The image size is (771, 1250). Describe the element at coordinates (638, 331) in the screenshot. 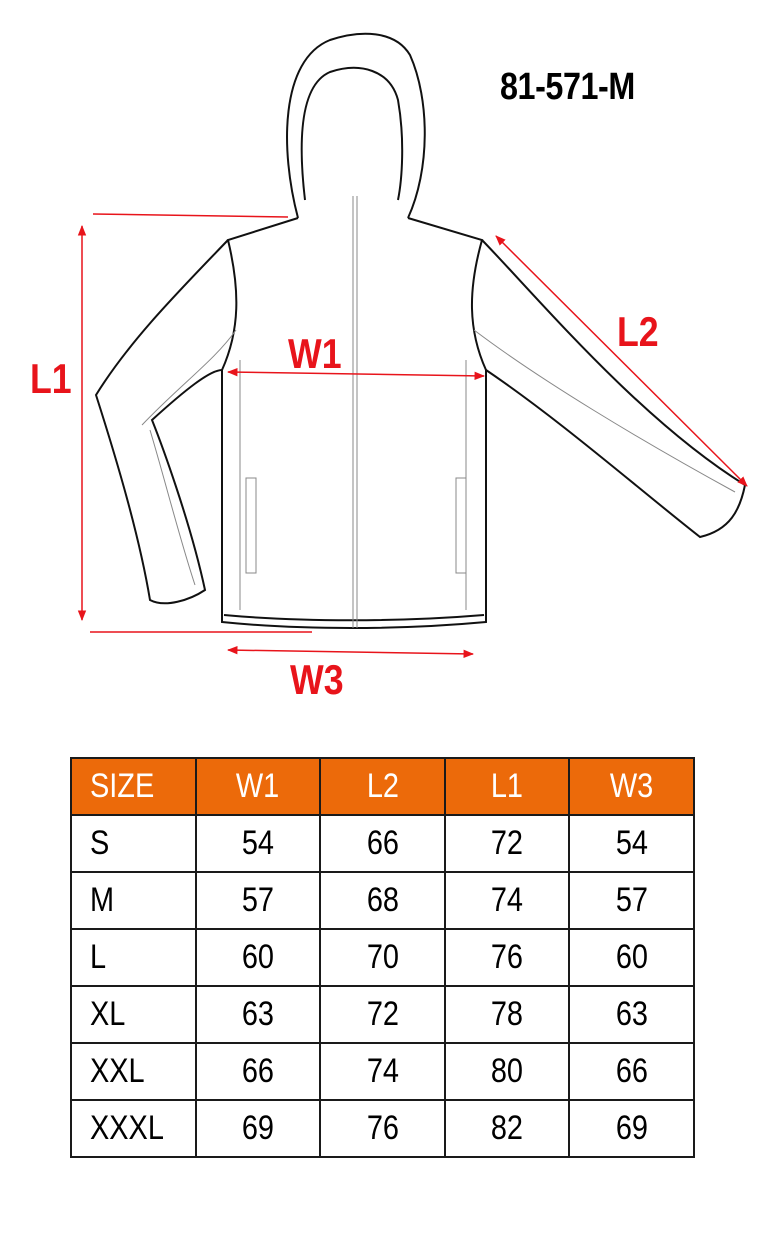

I see `label-l2: L2` at that location.